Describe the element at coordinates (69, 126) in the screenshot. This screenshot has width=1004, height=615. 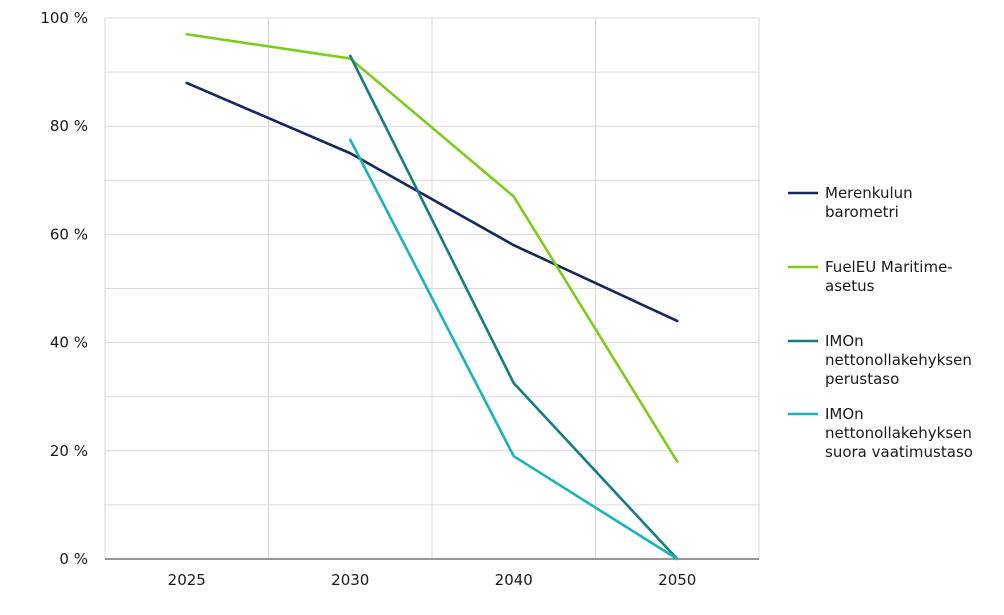
I see `y-tick-label: 80 %` at that location.